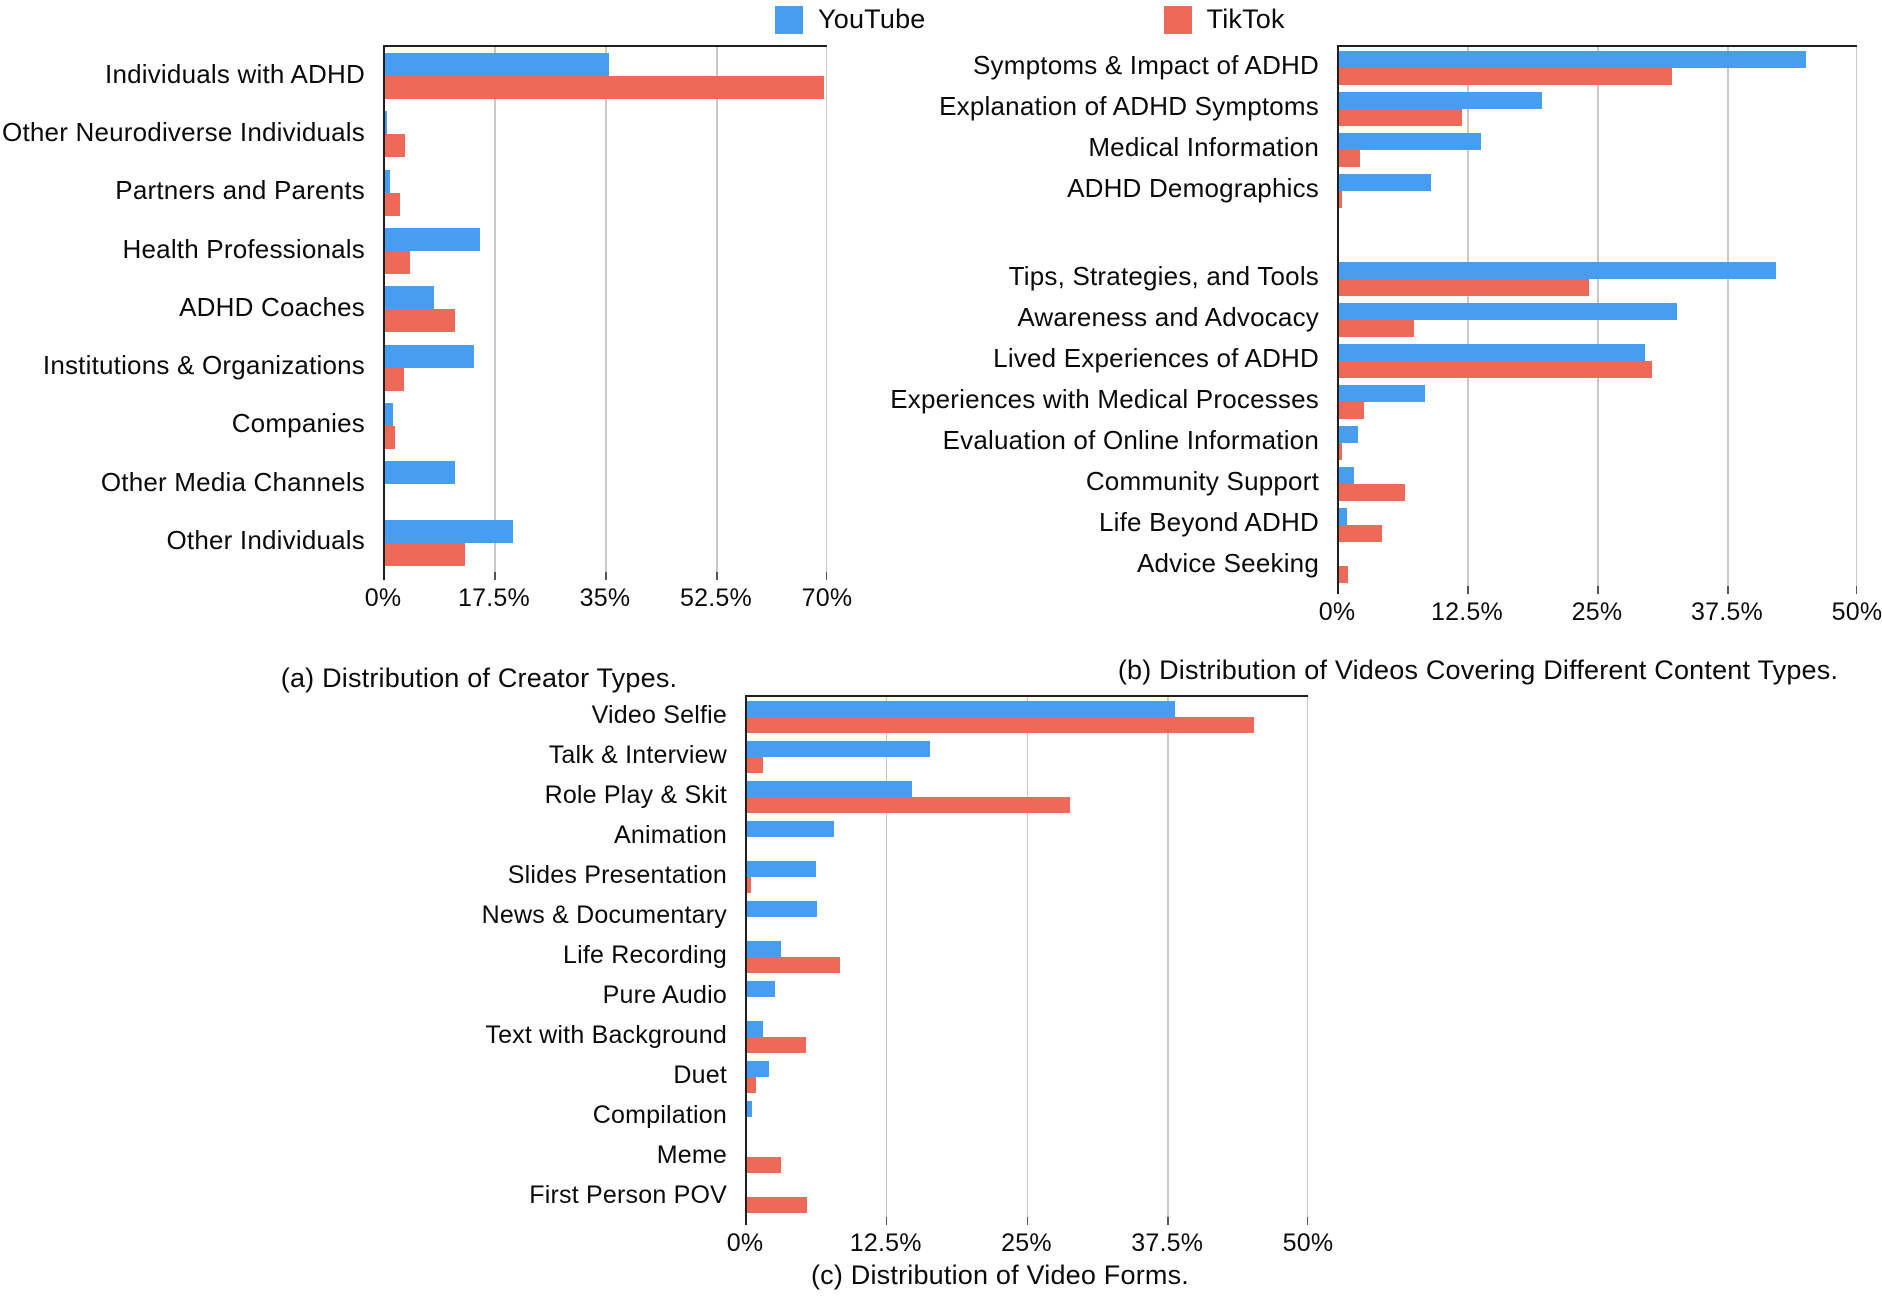 The image size is (1882, 1296). I want to click on category-label: Individuals with ADHD, so click(235, 73).